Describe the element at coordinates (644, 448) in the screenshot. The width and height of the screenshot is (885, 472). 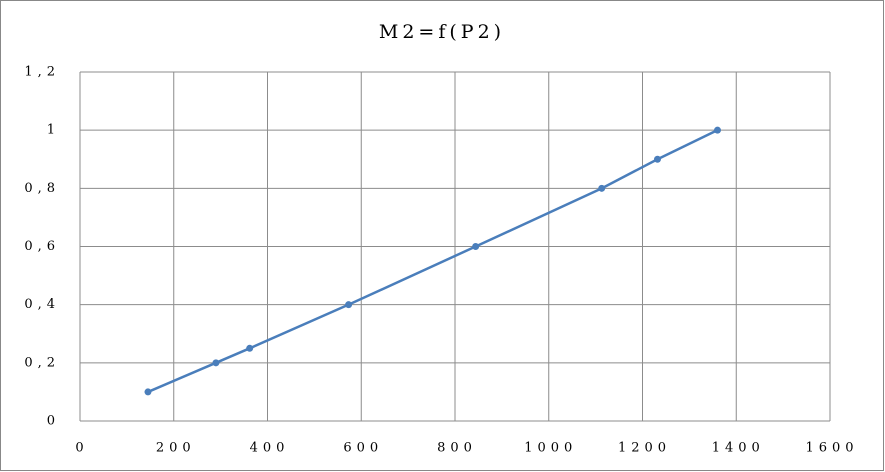
I see `x-tick-label: 1200` at that location.